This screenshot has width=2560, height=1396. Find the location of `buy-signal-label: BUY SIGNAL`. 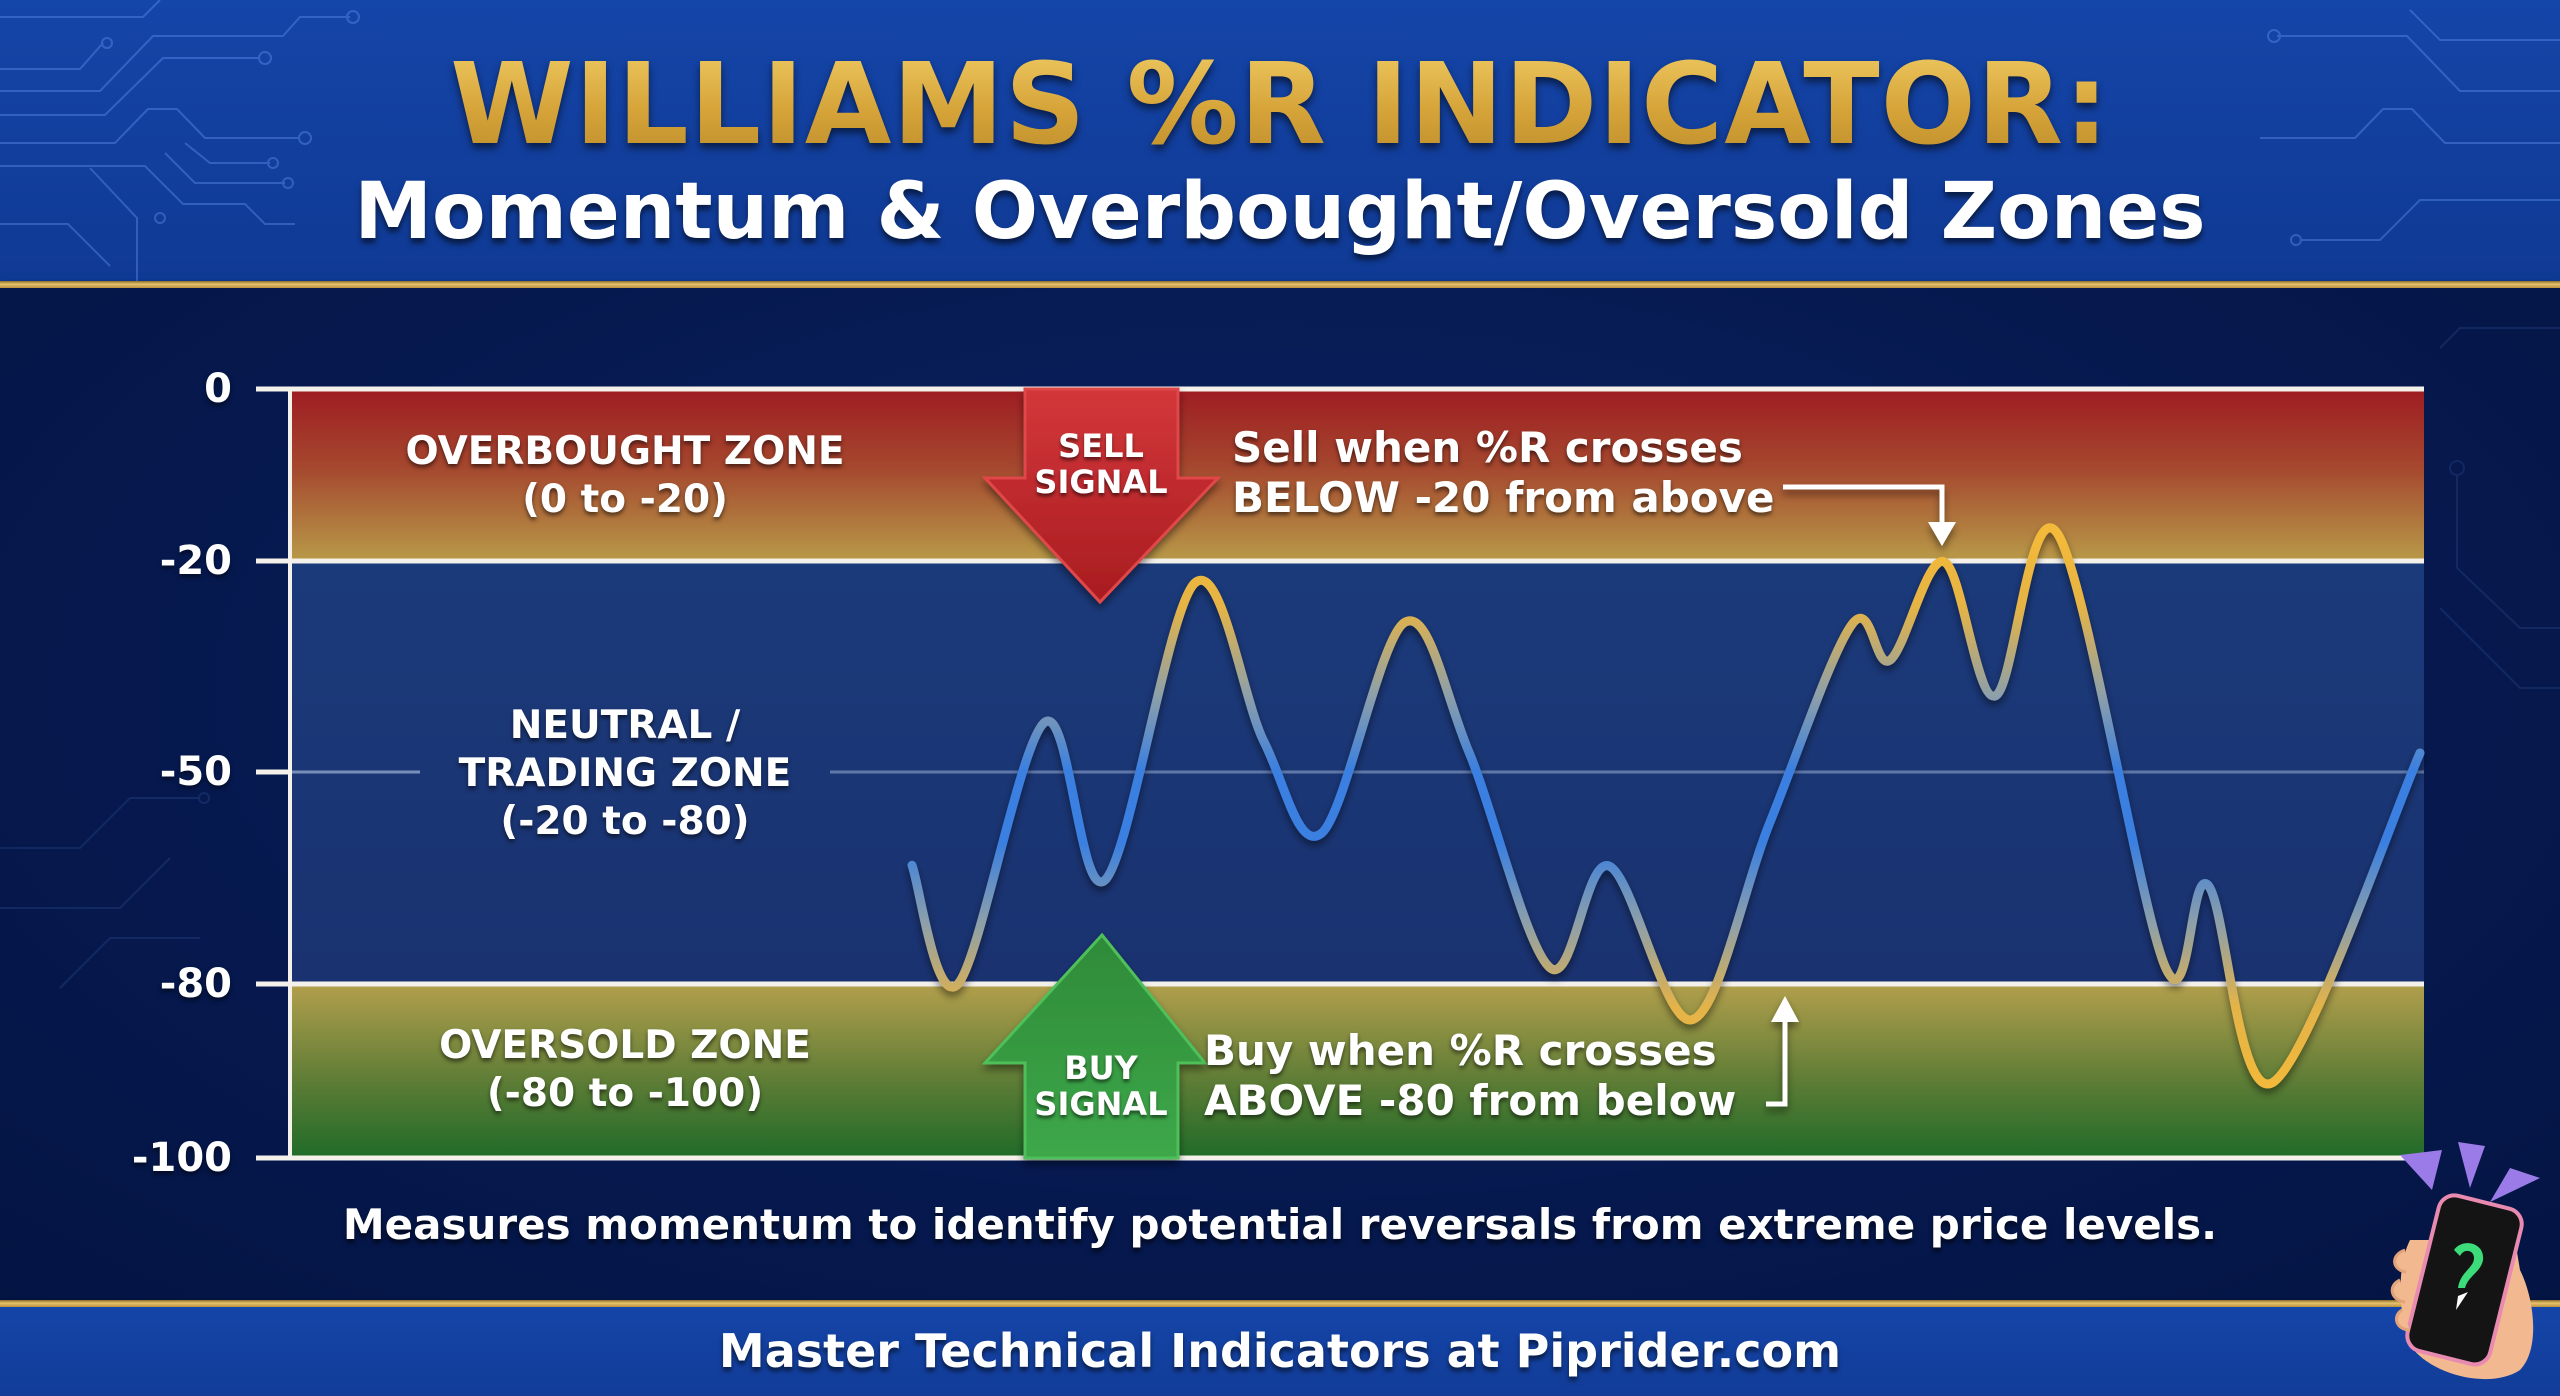

buy-signal-label: BUY SIGNAL is located at coordinates (1101, 1086).